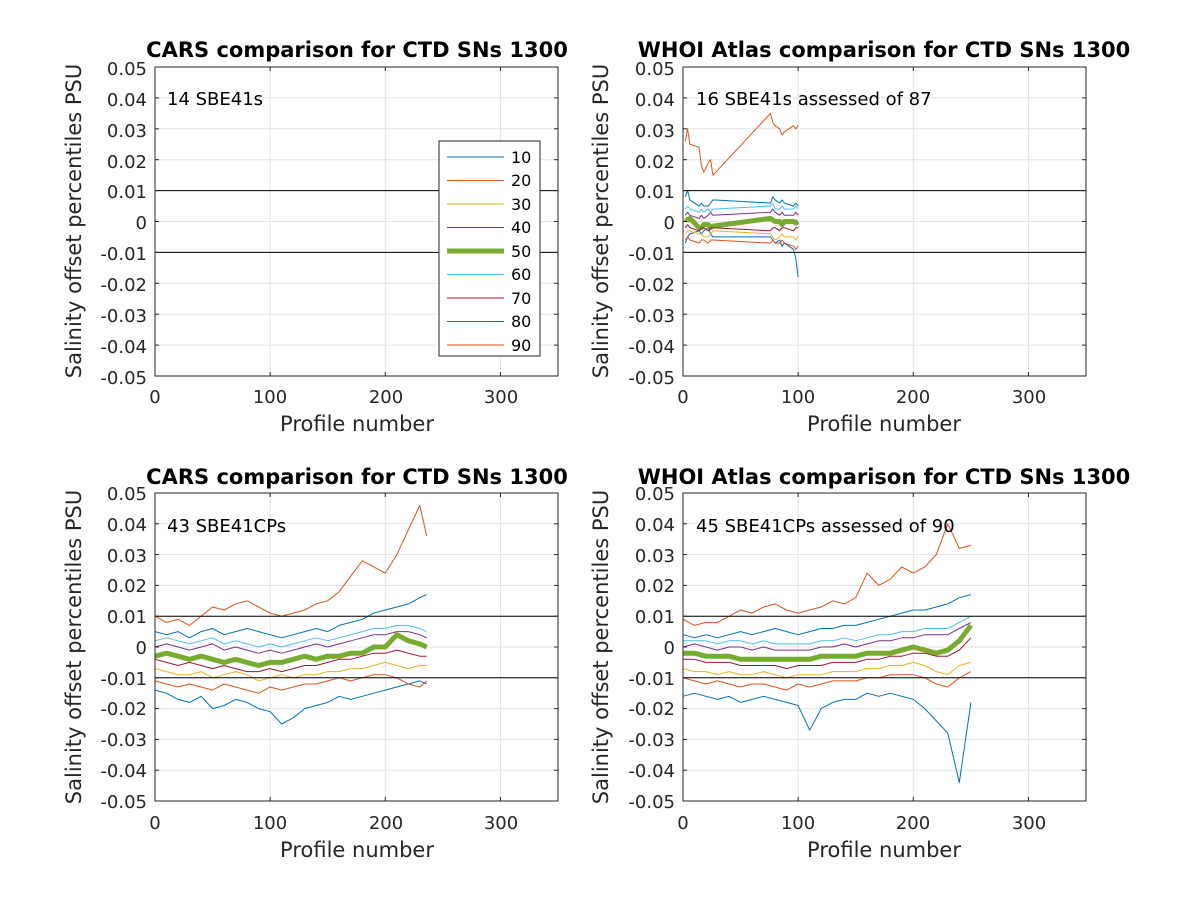  What do you see at coordinates (521, 157) in the screenshot?
I see `legend-label: 10` at bounding box center [521, 157].